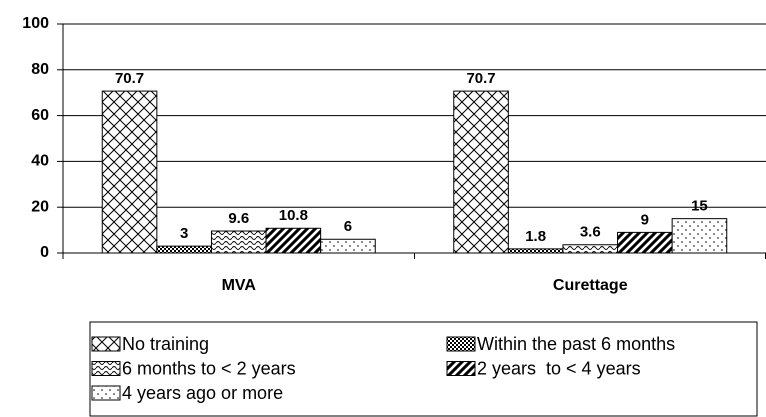 Image resolution: width=766 pixels, height=417 pixels. What do you see at coordinates (238, 218) in the screenshot?
I see `data-label: 9.6` at bounding box center [238, 218].